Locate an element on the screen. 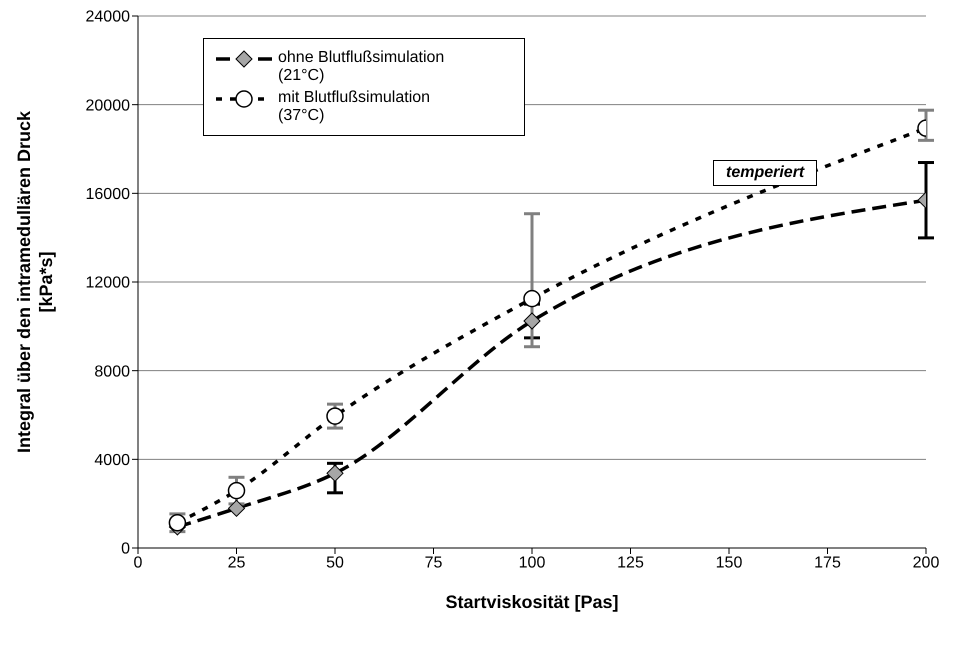 This screenshot has width=955, height=650. annotation: temperiert is located at coordinates (765, 173).